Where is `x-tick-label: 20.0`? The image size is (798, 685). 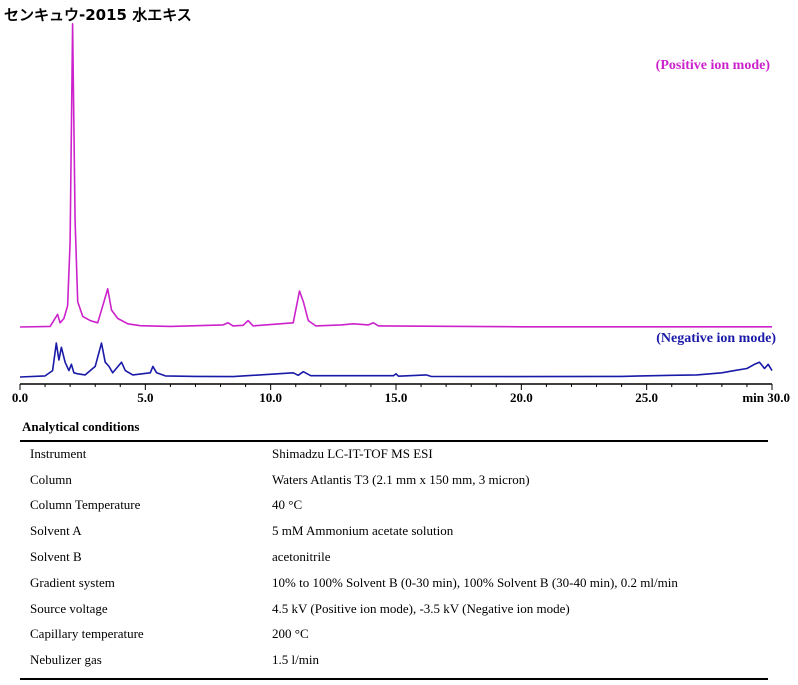 x-tick-label: 20.0 is located at coordinates (521, 397).